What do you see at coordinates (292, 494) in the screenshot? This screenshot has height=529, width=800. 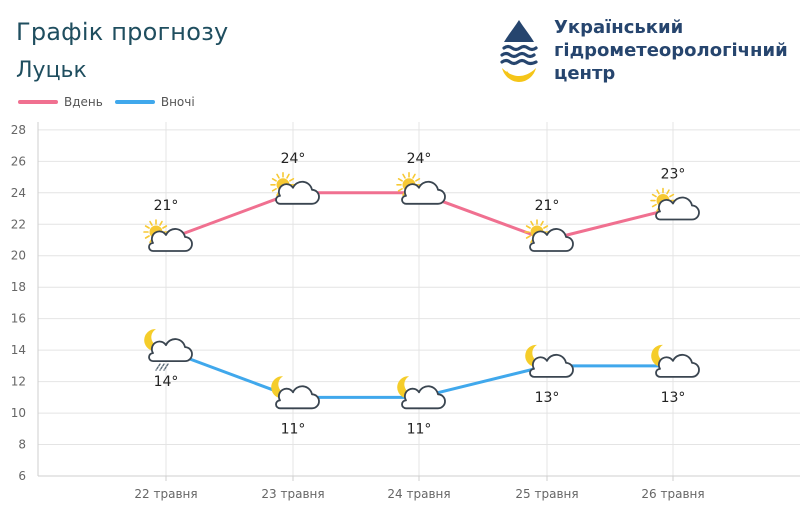 I see `x-tick-label: 23 травня` at bounding box center [292, 494].